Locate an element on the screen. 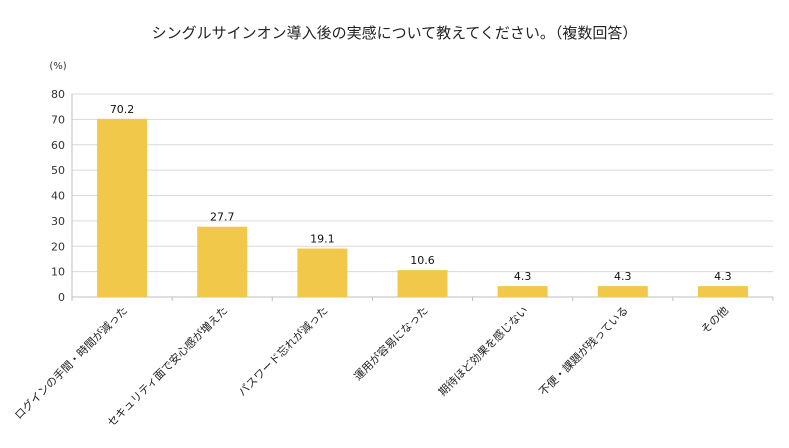  y-tick-label: 40 is located at coordinates (58, 196).